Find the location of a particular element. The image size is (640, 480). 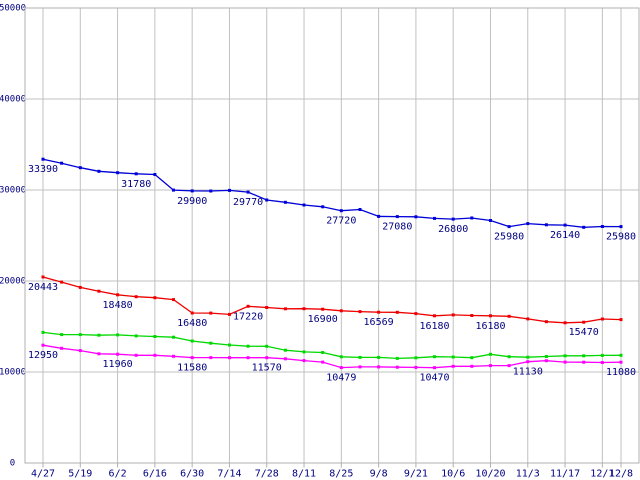

x-tick-label: 6/30 is located at coordinates (192, 474).